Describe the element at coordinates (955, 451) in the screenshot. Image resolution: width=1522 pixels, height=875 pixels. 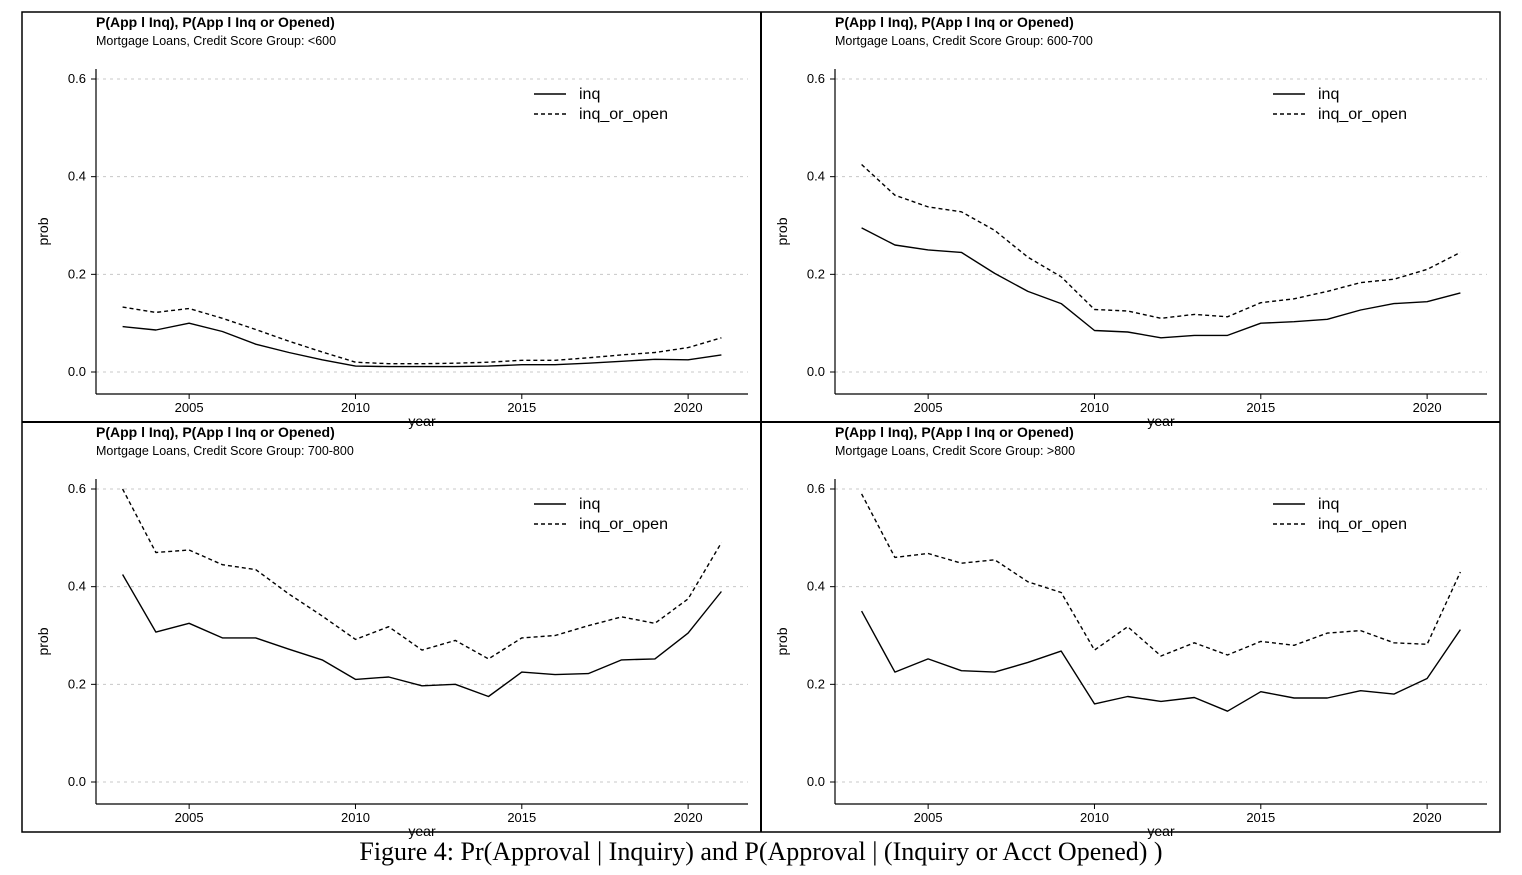
I see `panel-subtitle: Mortgage Loans, Credit Score Group: >800` at that location.